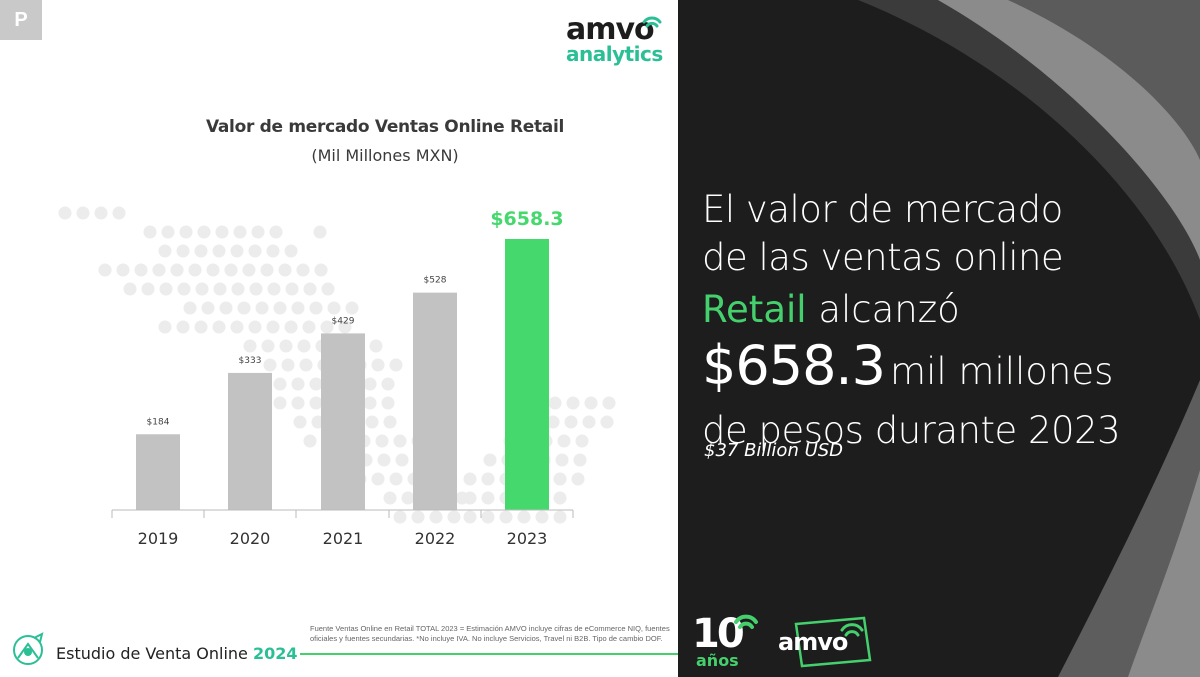 This screenshot has width=1200, height=677. What do you see at coordinates (250, 441) in the screenshot?
I see `bar-2020` at bounding box center [250, 441].